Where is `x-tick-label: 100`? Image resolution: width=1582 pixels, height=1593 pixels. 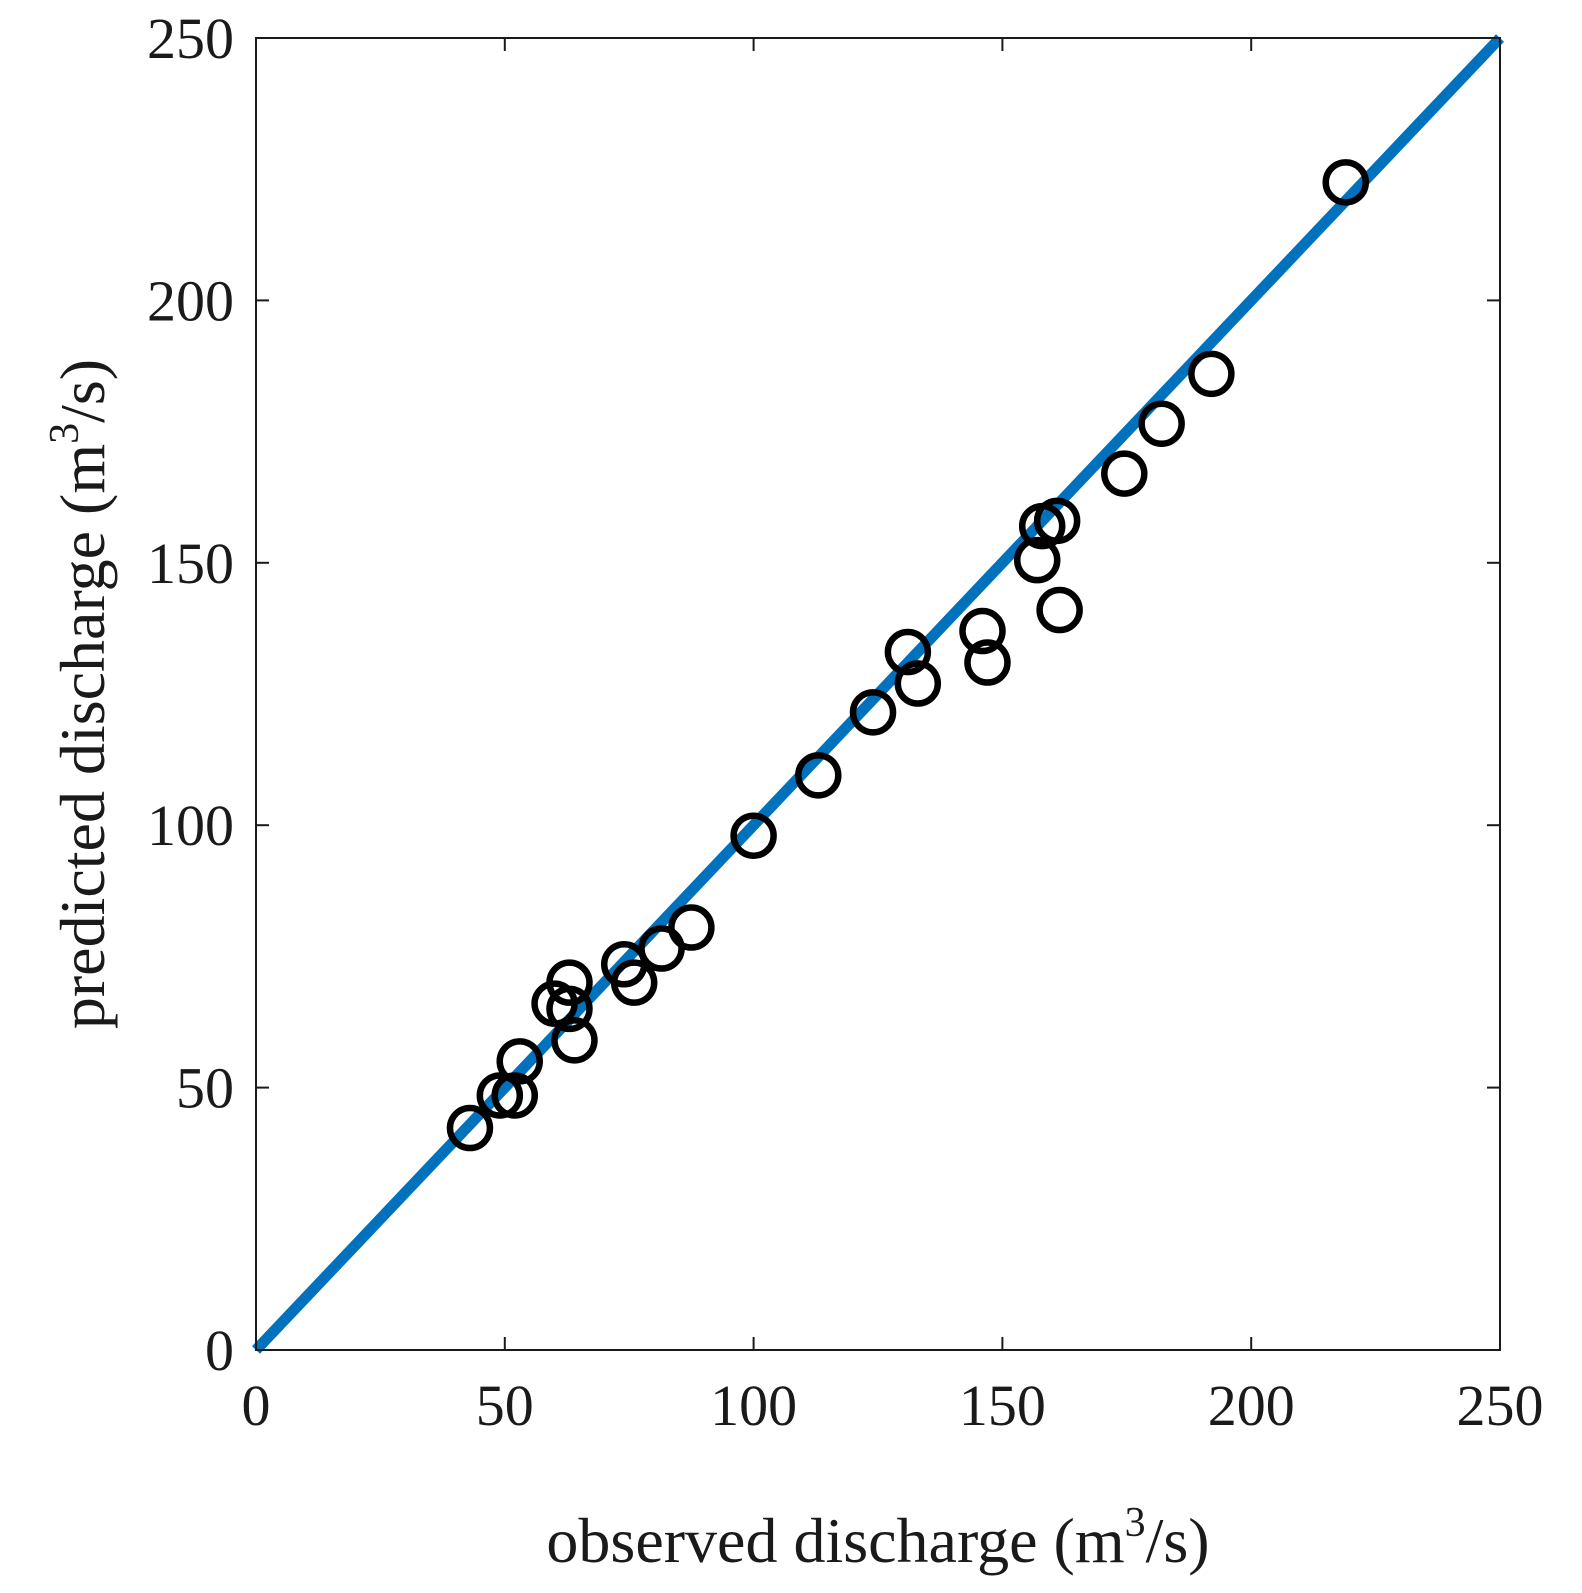 x-tick-label: 100 is located at coordinates (753, 1405).